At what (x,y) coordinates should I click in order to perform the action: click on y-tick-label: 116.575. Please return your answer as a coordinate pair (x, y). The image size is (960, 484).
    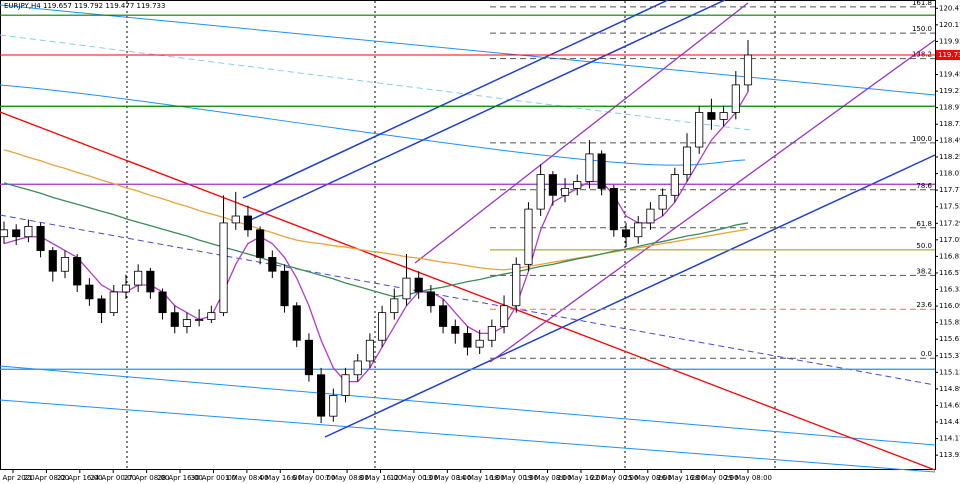
    Looking at the image, I should click on (949, 273).